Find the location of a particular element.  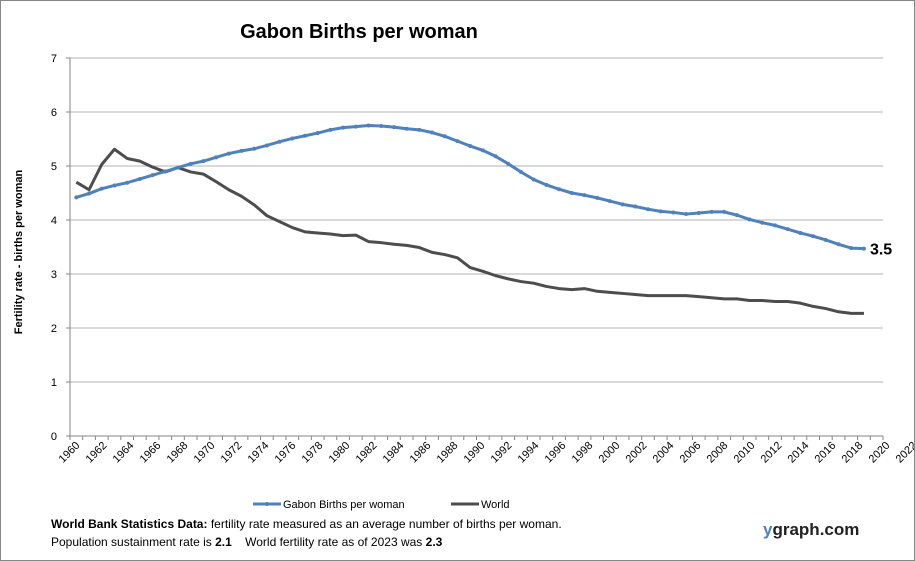

y-tick-label: 3 is located at coordinates (54, 275).